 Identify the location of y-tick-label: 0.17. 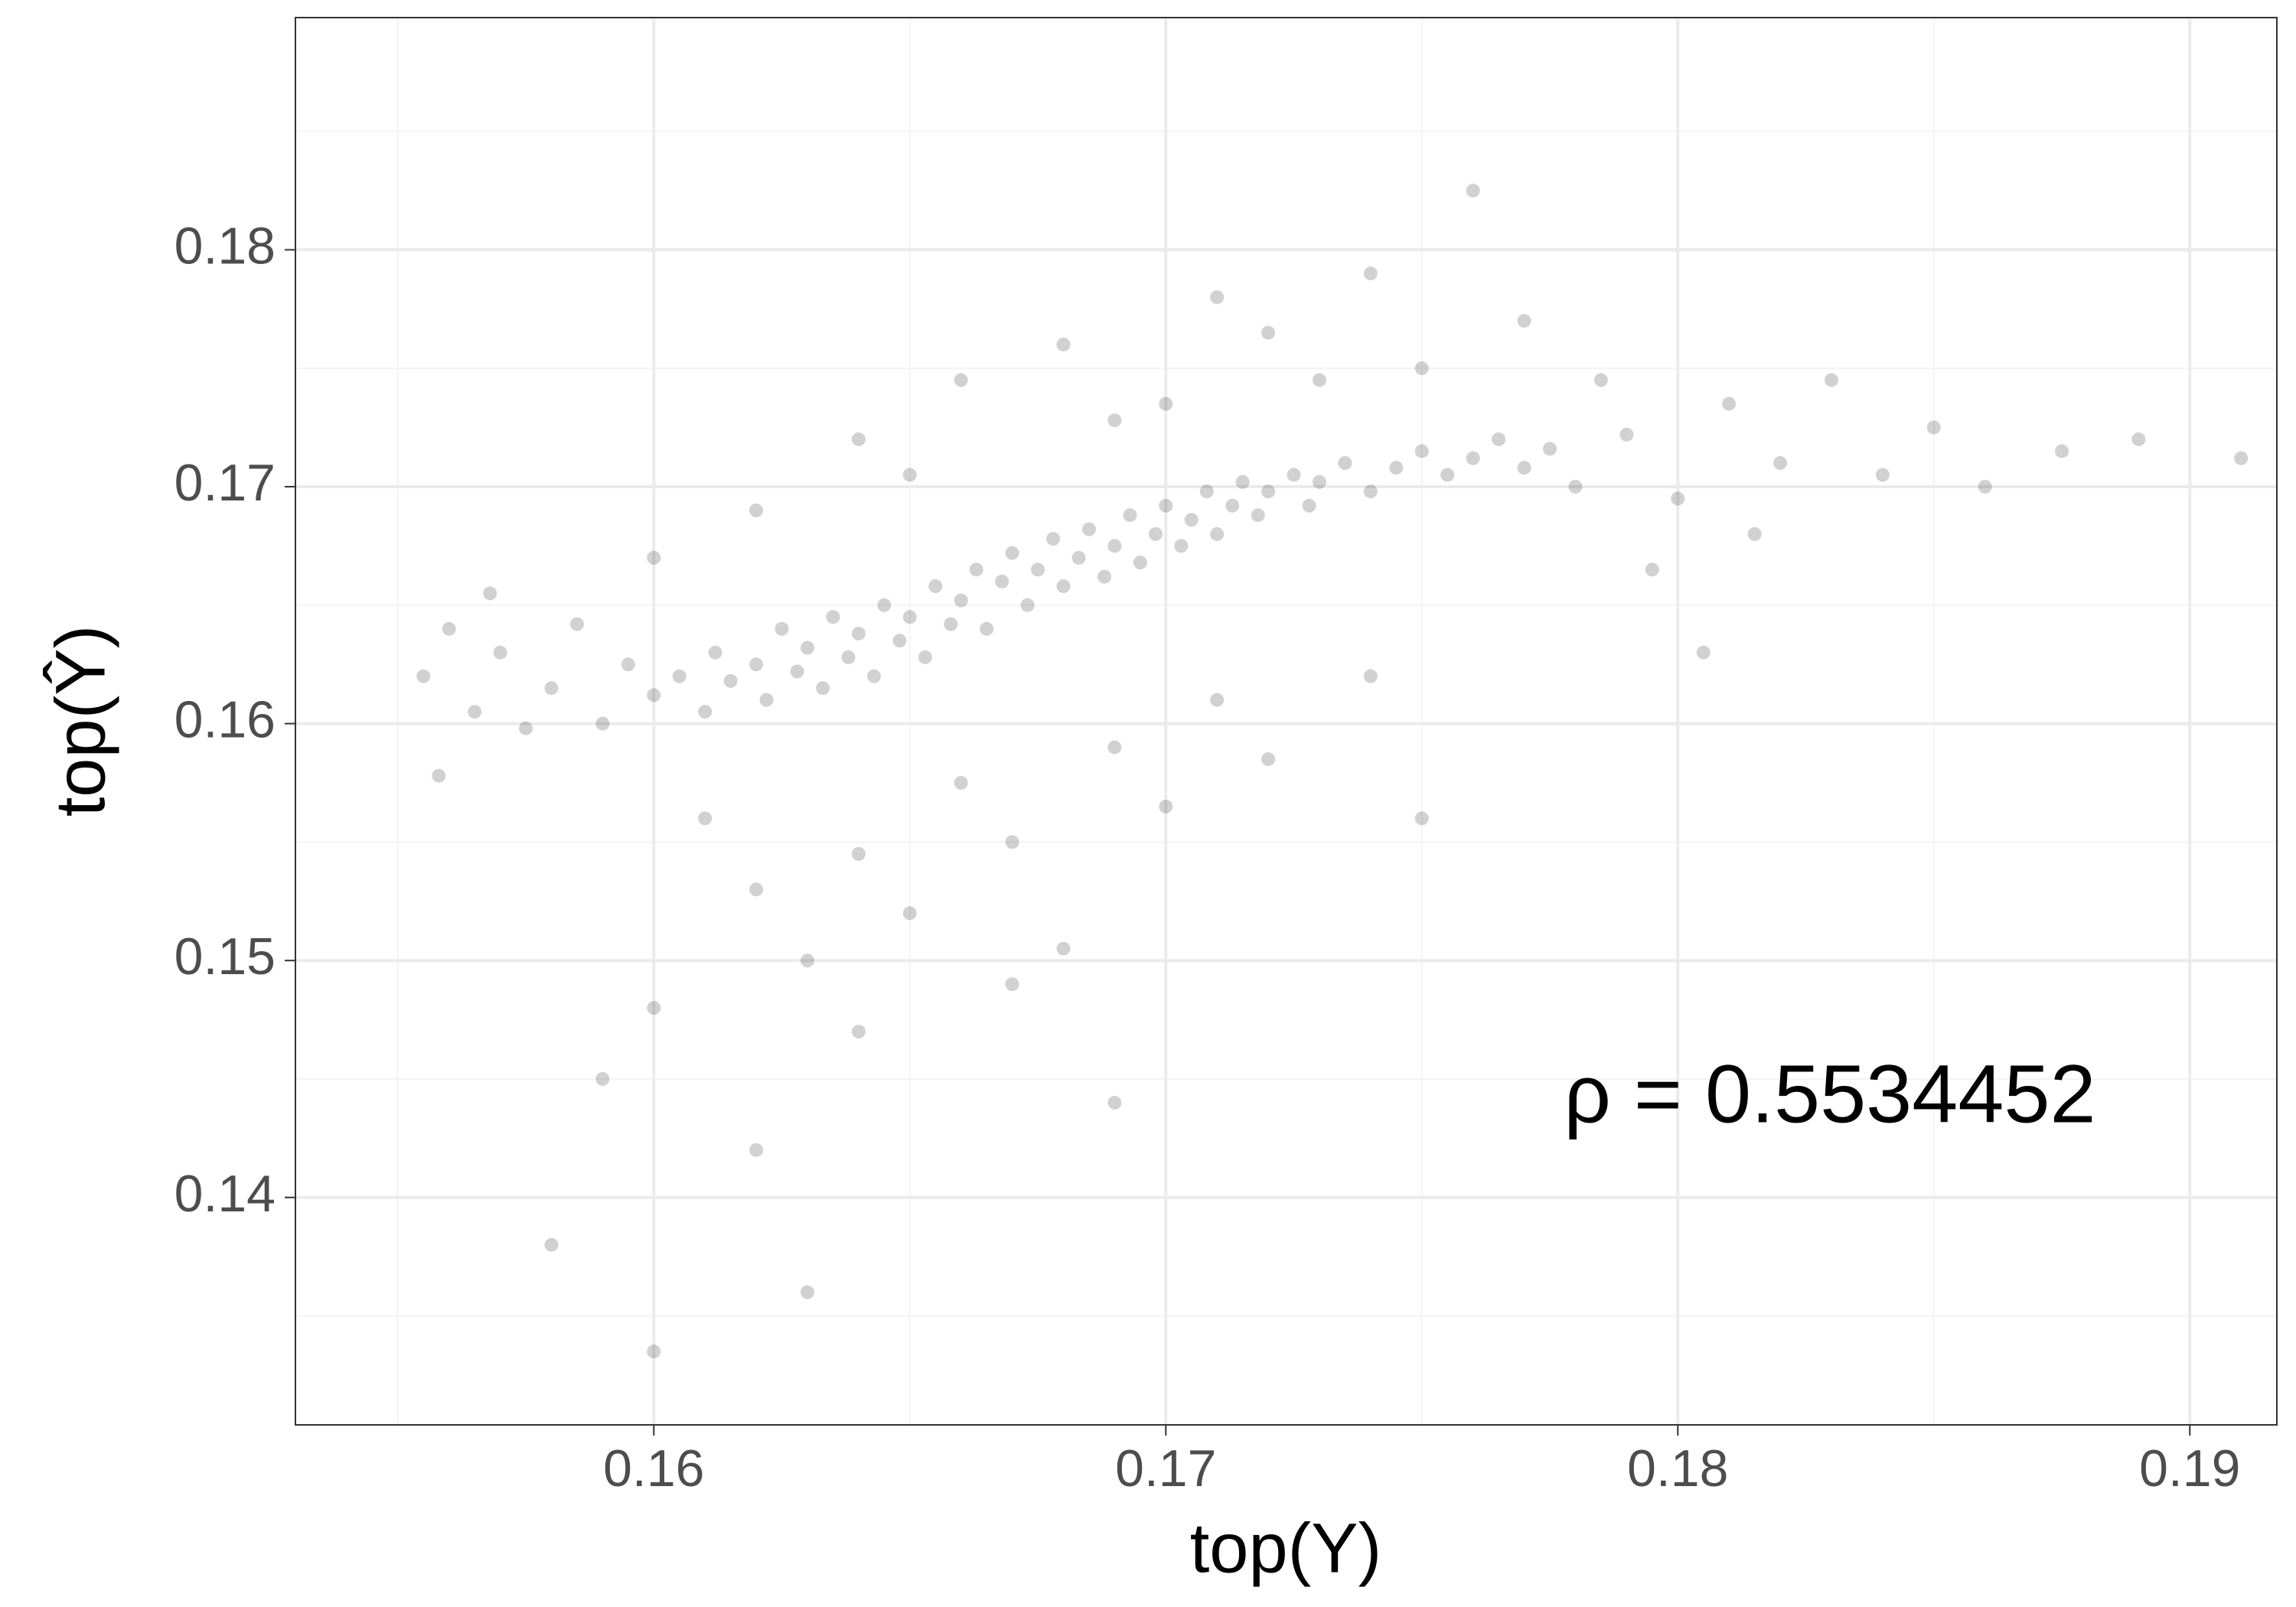
(225, 483).